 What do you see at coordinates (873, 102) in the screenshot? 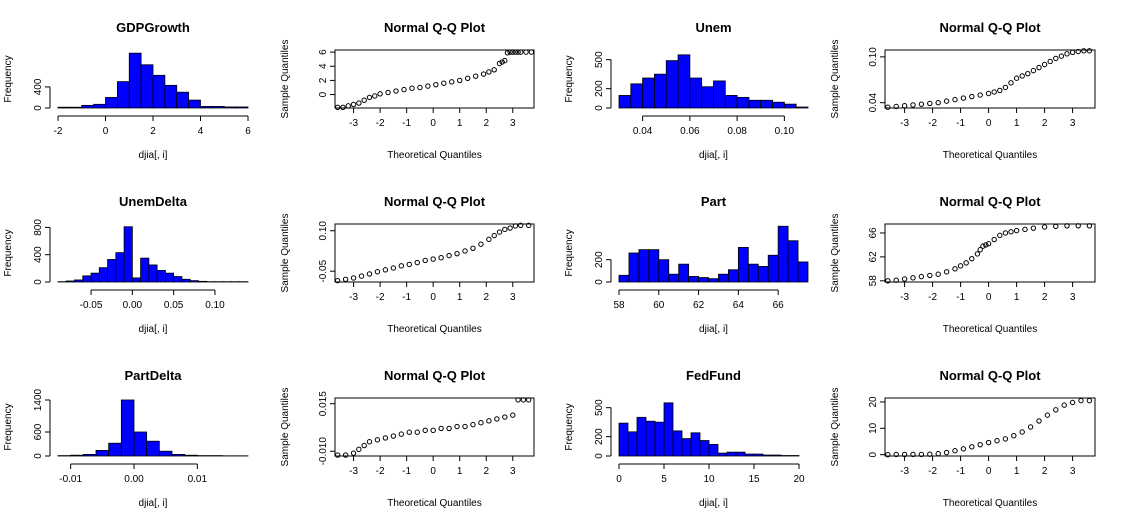
I see `y-tick-label: 0.04` at bounding box center [873, 102].